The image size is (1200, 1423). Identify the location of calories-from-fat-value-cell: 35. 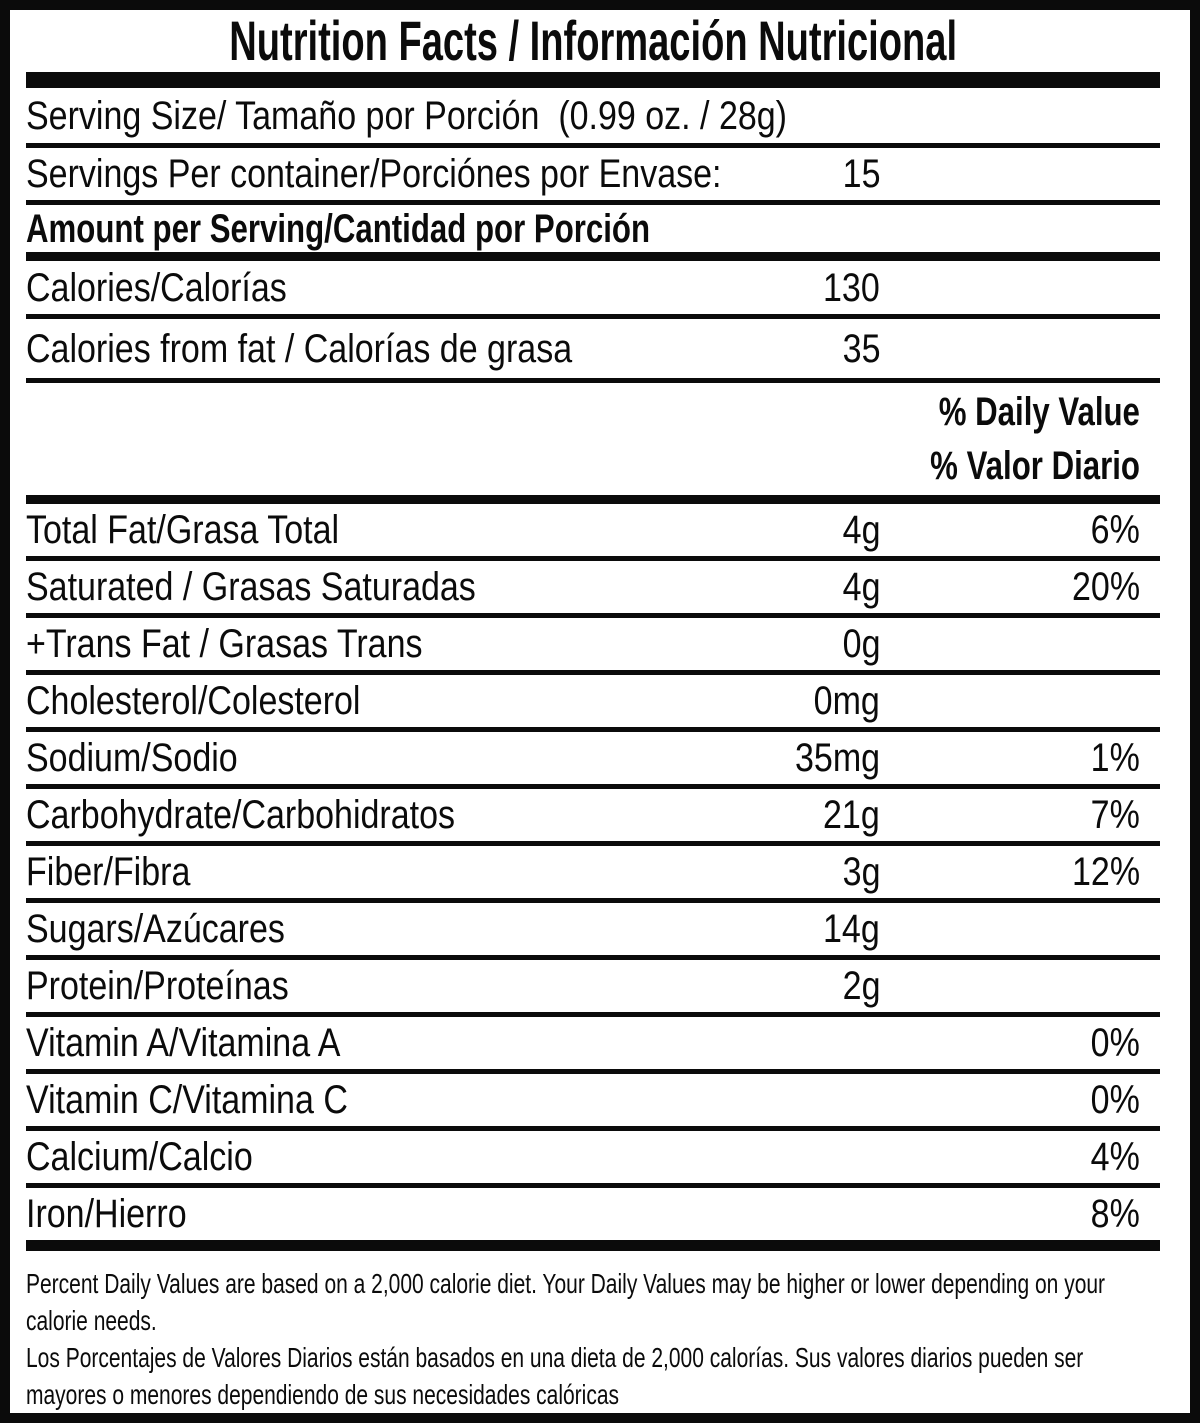
(730, 349).